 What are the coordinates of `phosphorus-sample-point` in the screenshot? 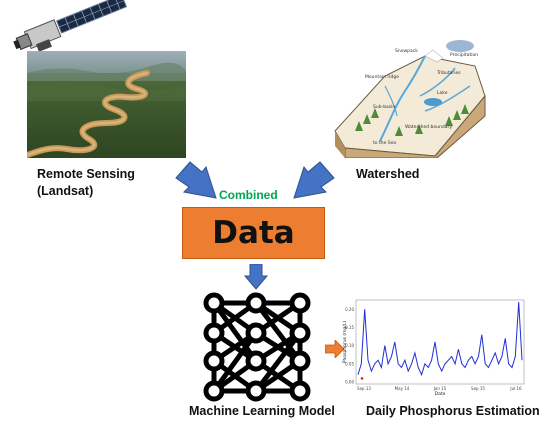 It's located at (362, 378).